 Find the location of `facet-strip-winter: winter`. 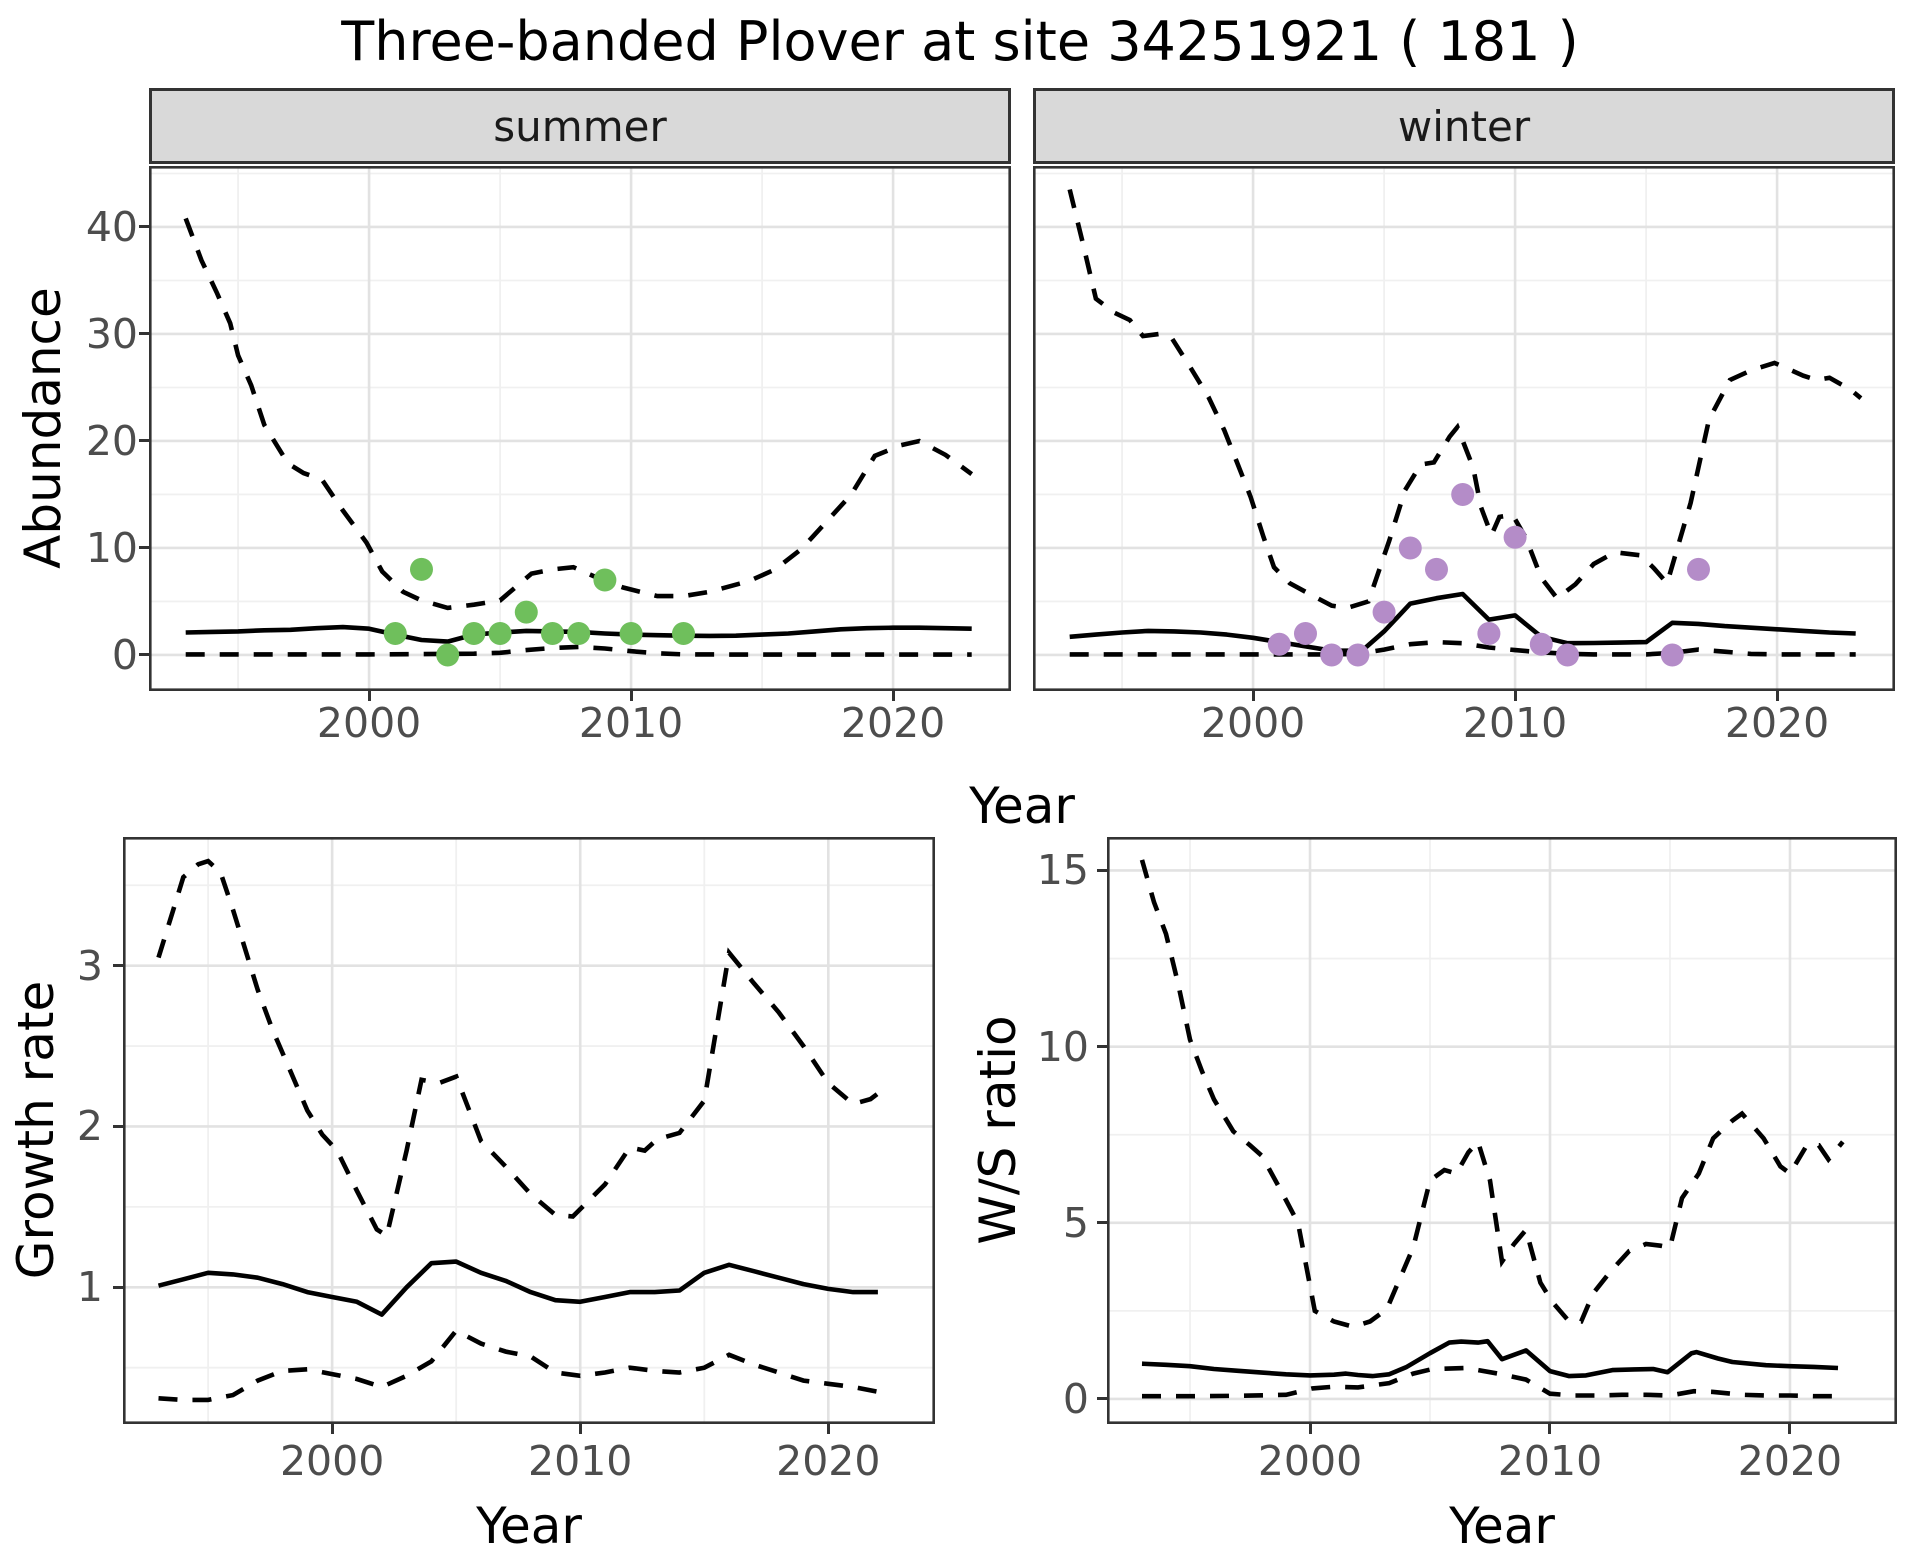

facet-strip-winter: winter is located at coordinates (1464, 126).